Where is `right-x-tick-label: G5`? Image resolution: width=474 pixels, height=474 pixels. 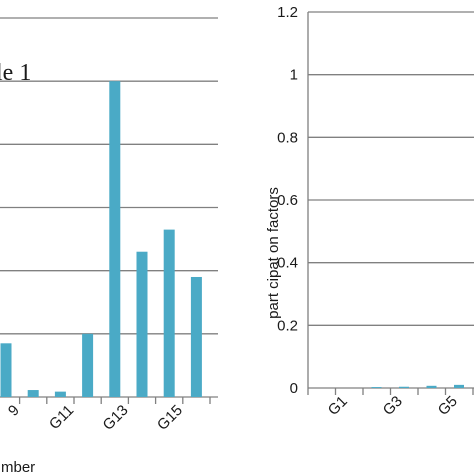
right-x-tick-label: G5 is located at coordinates (448, 406).